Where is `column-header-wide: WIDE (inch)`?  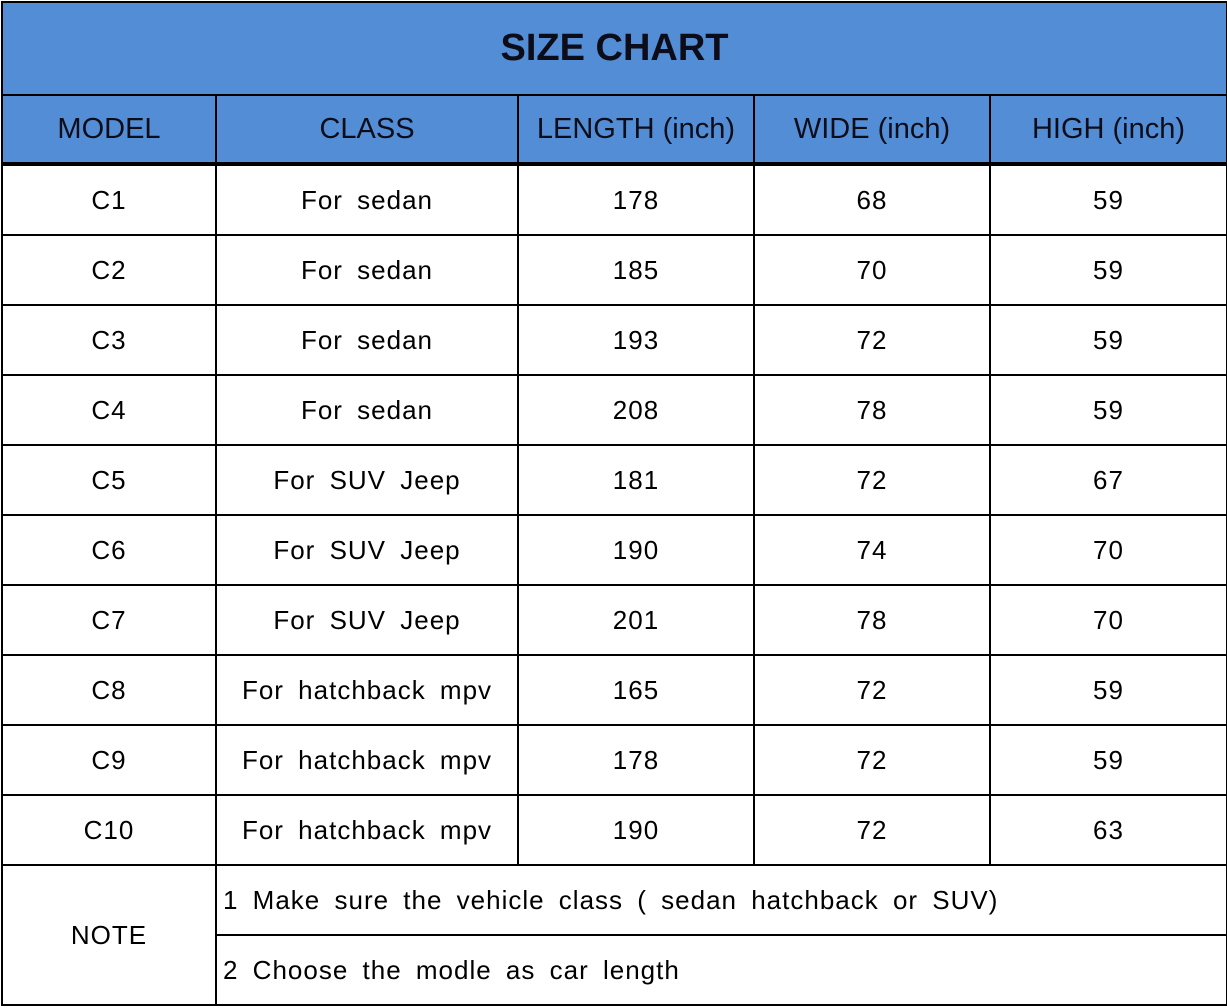
column-header-wide: WIDE (inch) is located at coordinates (872, 130).